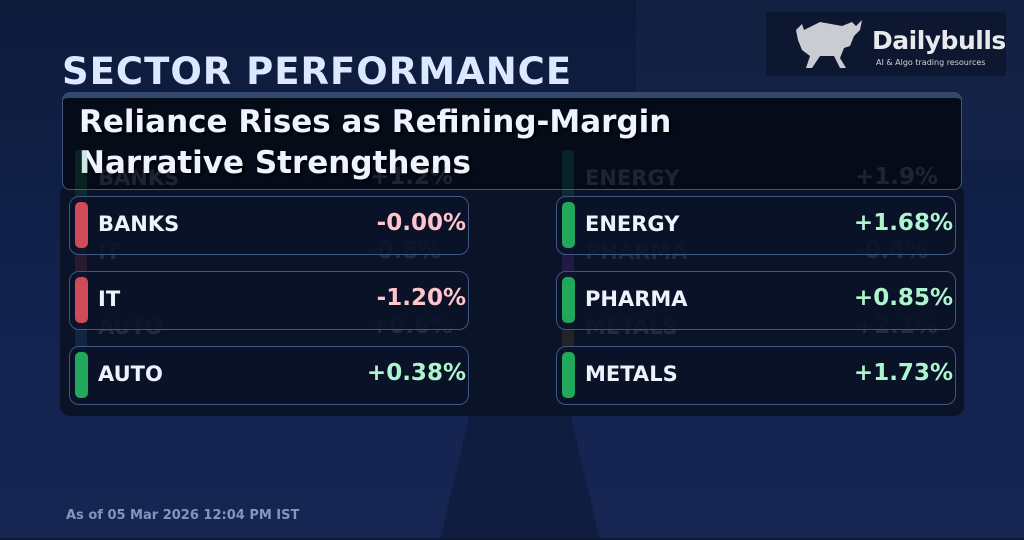  What do you see at coordinates (421, 298) in the screenshot?
I see `sector-change: -1.20%` at bounding box center [421, 298].